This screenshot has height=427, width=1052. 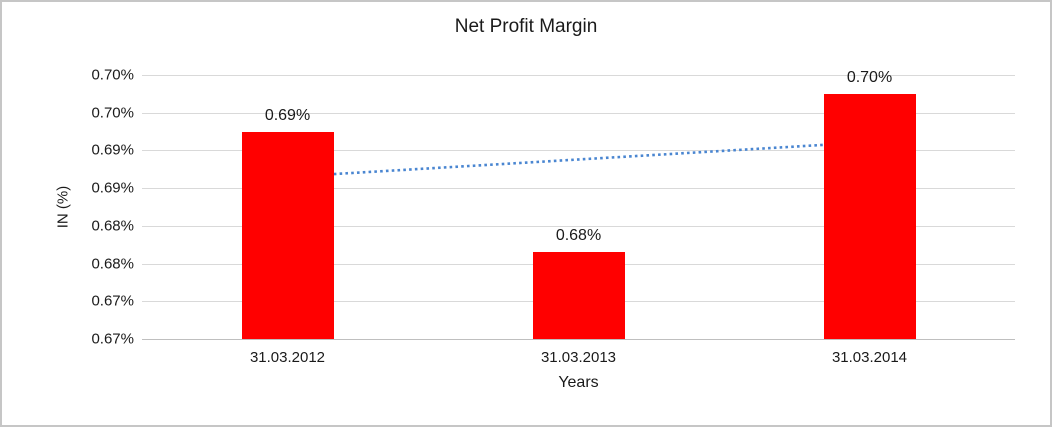 What do you see at coordinates (578, 357) in the screenshot?
I see `x-axis-tick-label: 31.03.2013` at bounding box center [578, 357].